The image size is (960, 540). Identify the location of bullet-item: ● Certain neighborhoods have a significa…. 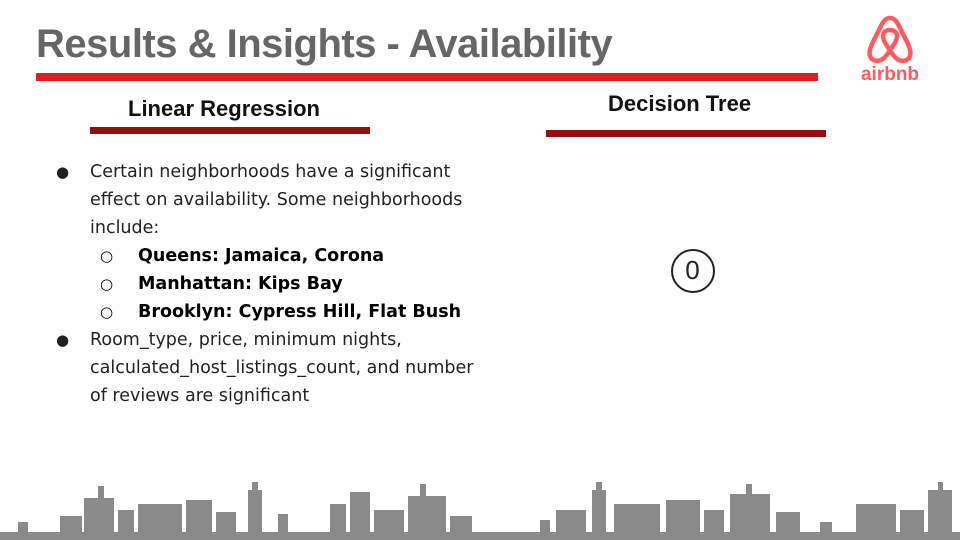
(270, 200).